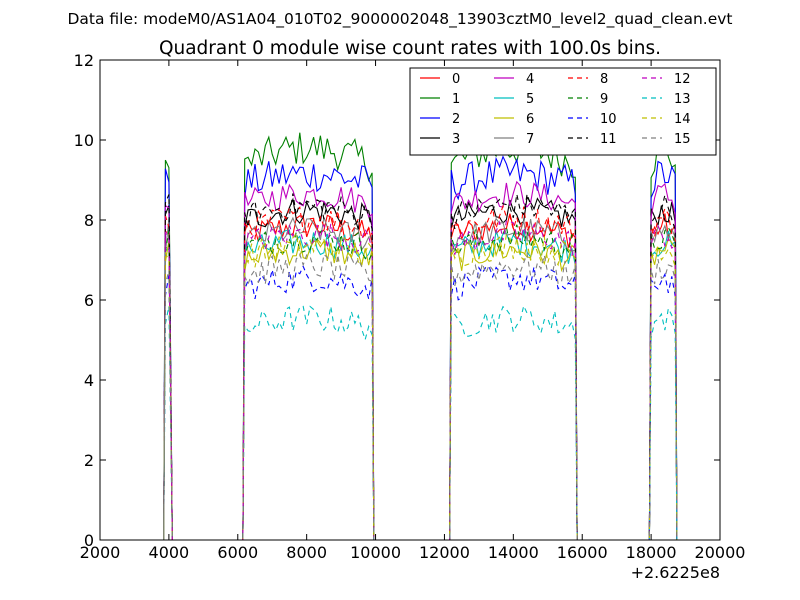  I want to click on legend-box, so click(563, 111).